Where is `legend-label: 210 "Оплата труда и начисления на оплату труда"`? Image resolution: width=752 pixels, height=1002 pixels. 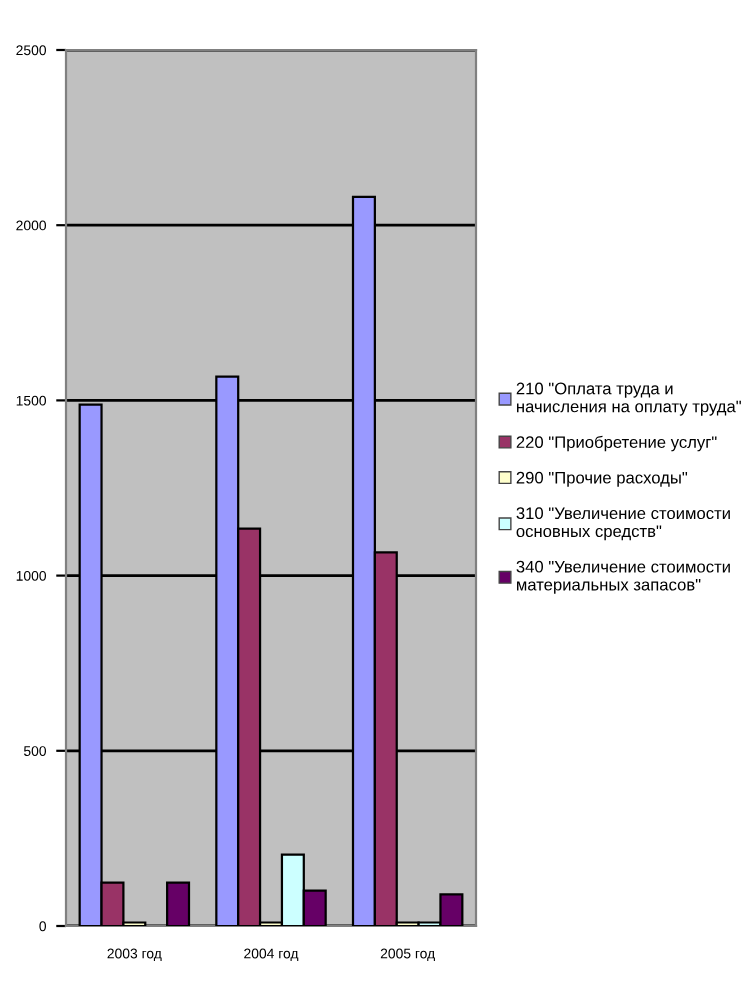 legend-label: 210 "Оплата труда и начисления на оплату труда" is located at coordinates (628, 399).